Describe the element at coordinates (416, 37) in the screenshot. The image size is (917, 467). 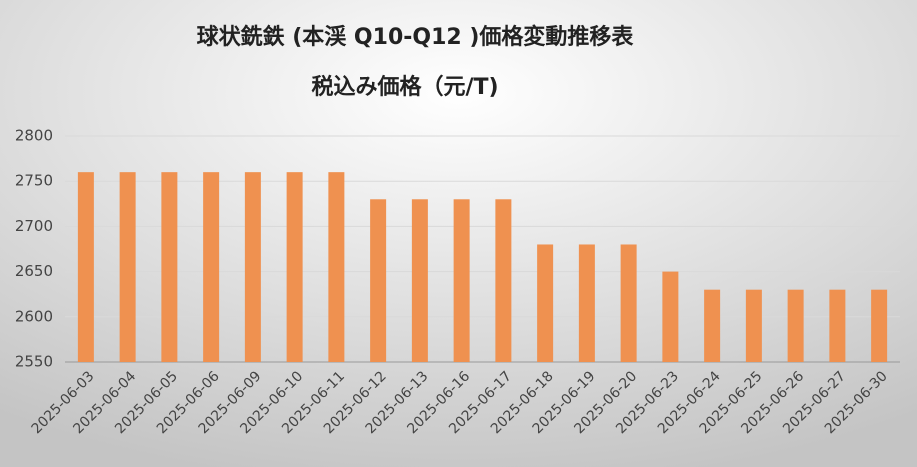
I see `chart-title: 球状銑鉄 (本渓 Q10-Q12 )価格変動推移表` at that location.